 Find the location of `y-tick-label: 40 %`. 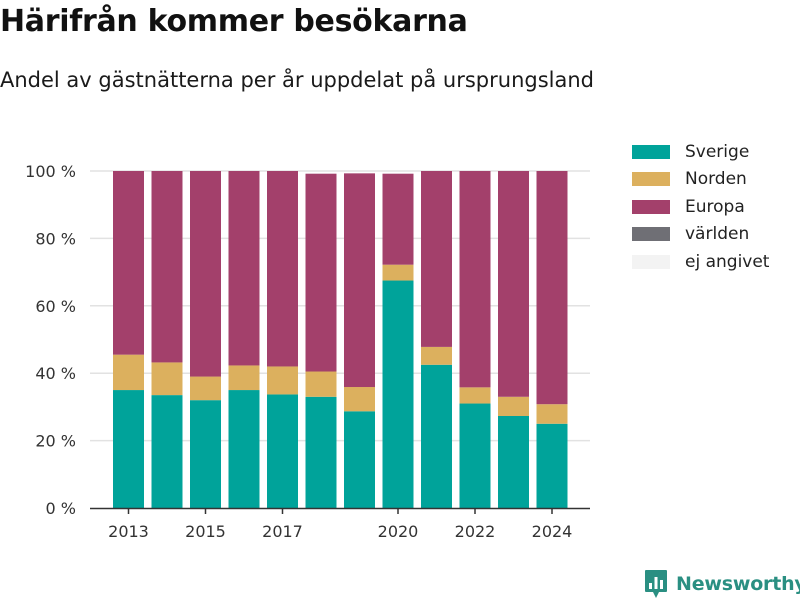

y-tick-label: 40 % is located at coordinates (55, 373).